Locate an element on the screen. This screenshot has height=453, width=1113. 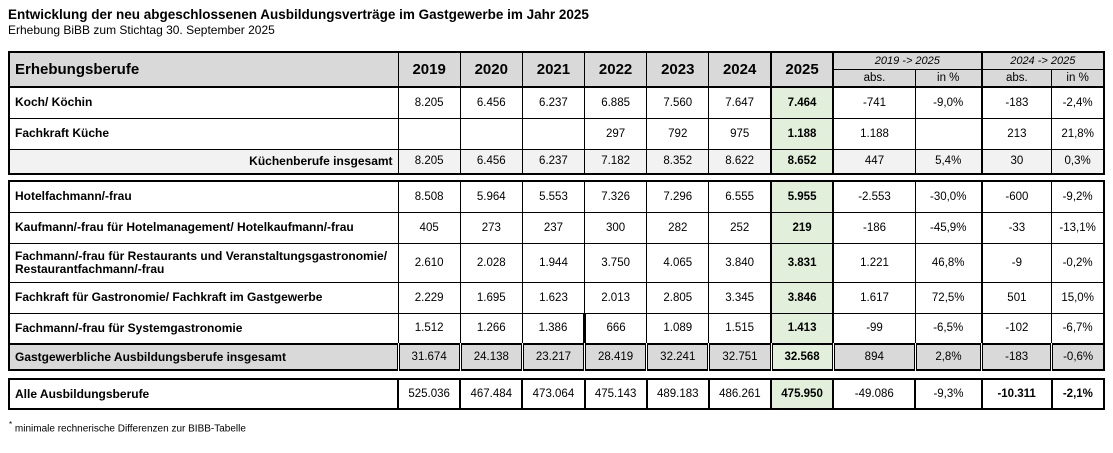
value-cell: 15,0% is located at coordinates (1078, 297).